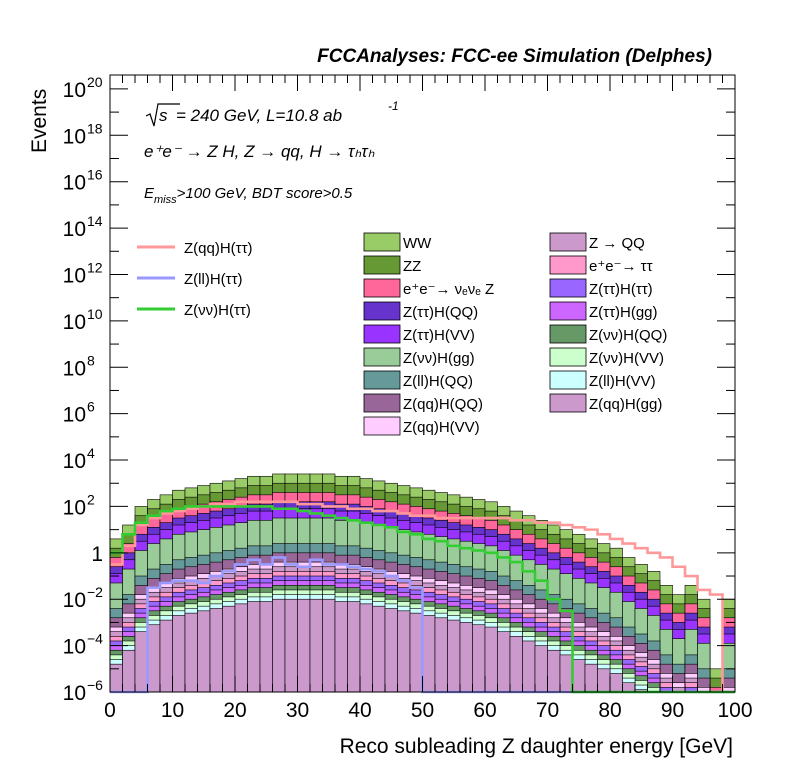 The height and width of the screenshot is (772, 796). I want to click on y-axis-label: Events, so click(39, 121).